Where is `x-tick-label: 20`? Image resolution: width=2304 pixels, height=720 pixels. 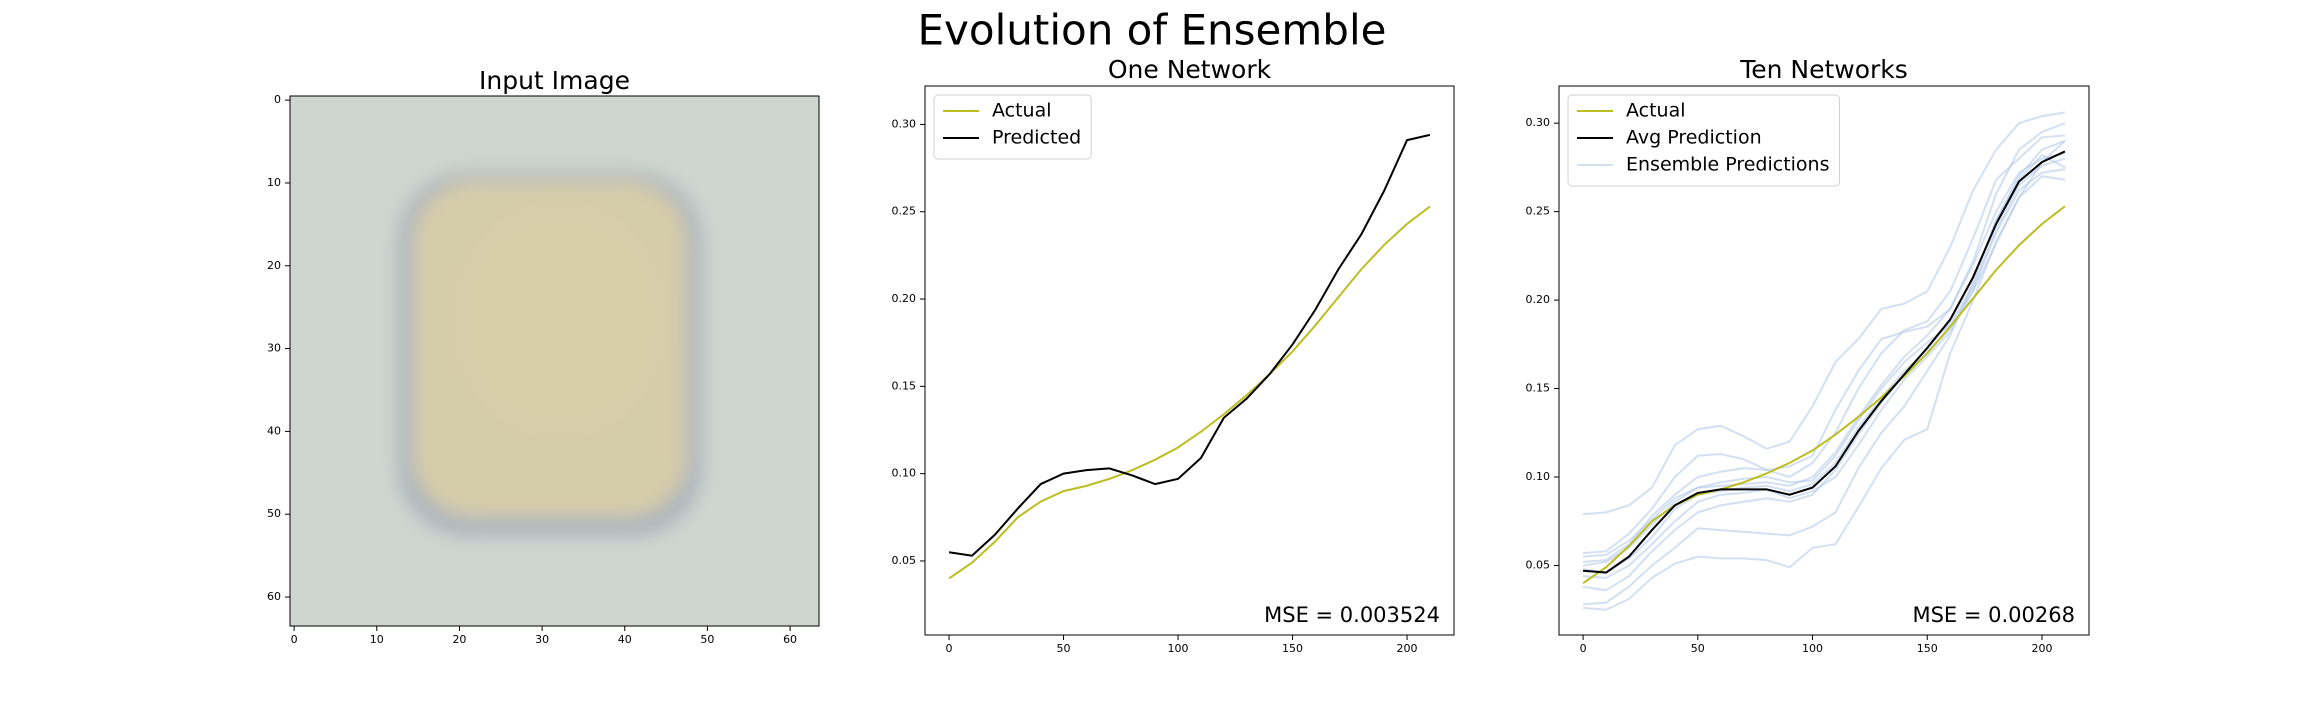
x-tick-label: 20 is located at coordinates (459, 639).